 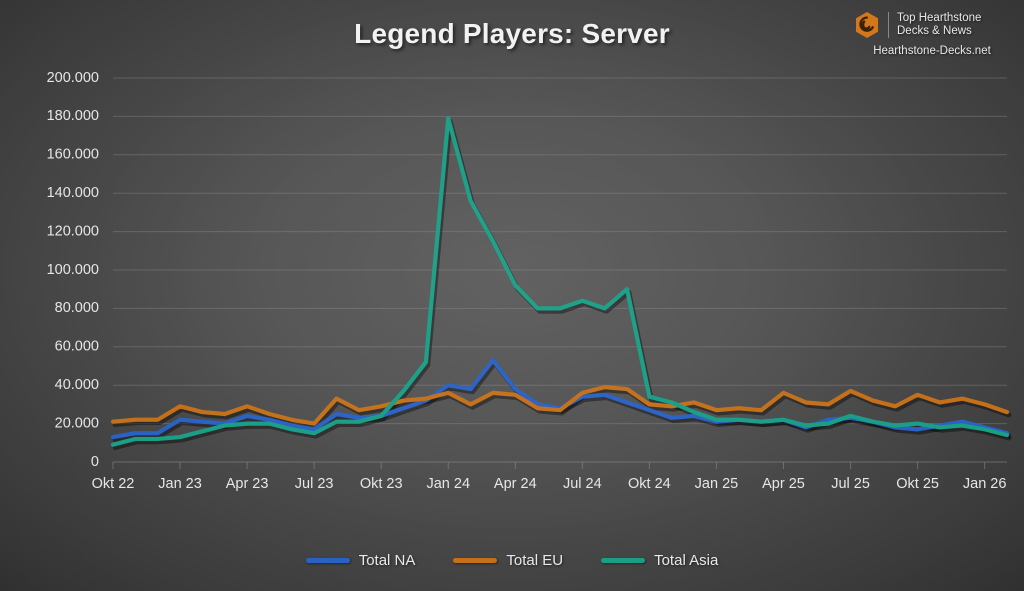 What do you see at coordinates (888, 25) in the screenshot?
I see `logo-divider` at bounding box center [888, 25].